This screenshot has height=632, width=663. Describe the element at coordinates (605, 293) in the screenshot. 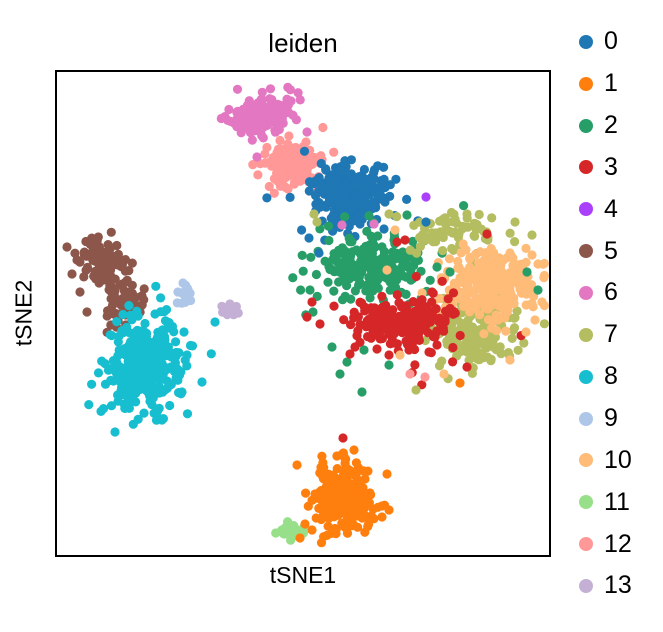

I see `legend-item-6: 6` at that location.